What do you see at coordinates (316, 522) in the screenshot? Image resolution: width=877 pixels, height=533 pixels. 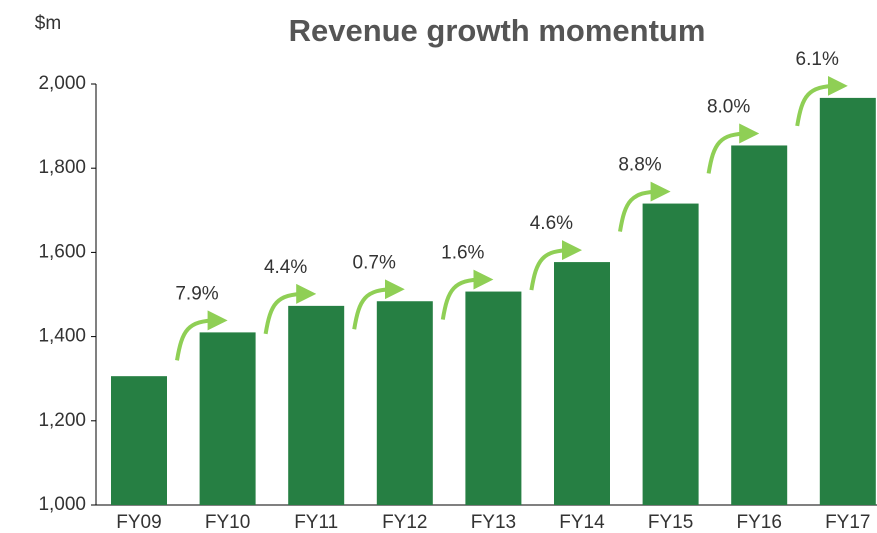 I see `x-tick-label: FY11` at bounding box center [316, 522].